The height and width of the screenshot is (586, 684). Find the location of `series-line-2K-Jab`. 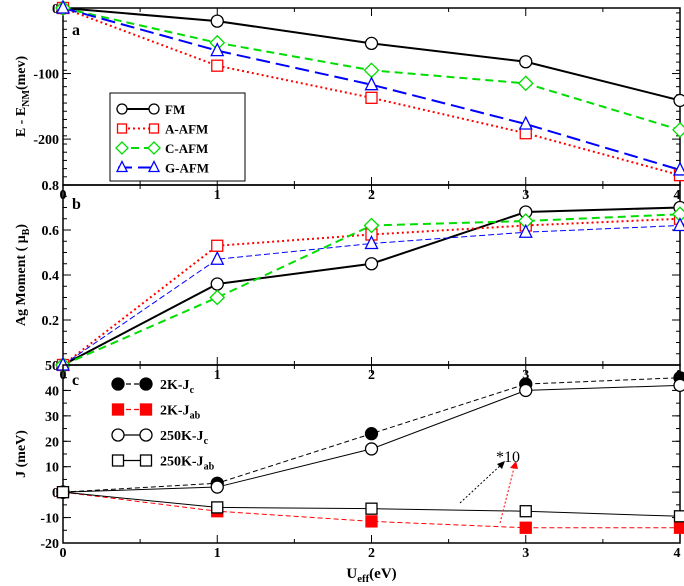

series-line-2K-Jab is located at coordinates (371, 510).